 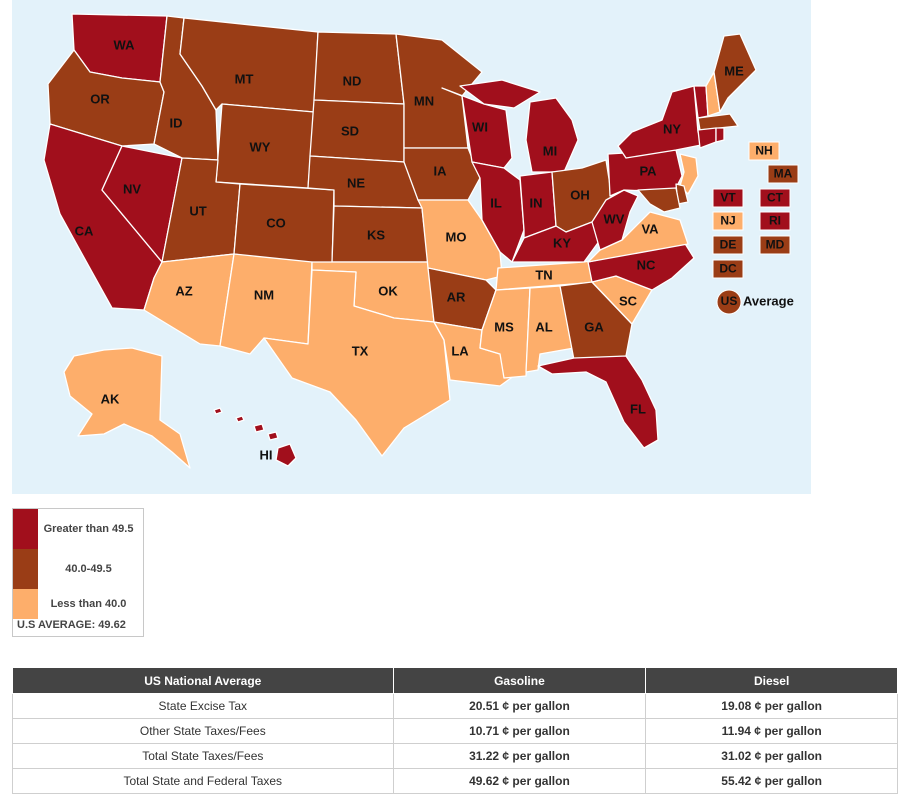 I want to click on state-label-hi: HI, so click(x=266, y=454).